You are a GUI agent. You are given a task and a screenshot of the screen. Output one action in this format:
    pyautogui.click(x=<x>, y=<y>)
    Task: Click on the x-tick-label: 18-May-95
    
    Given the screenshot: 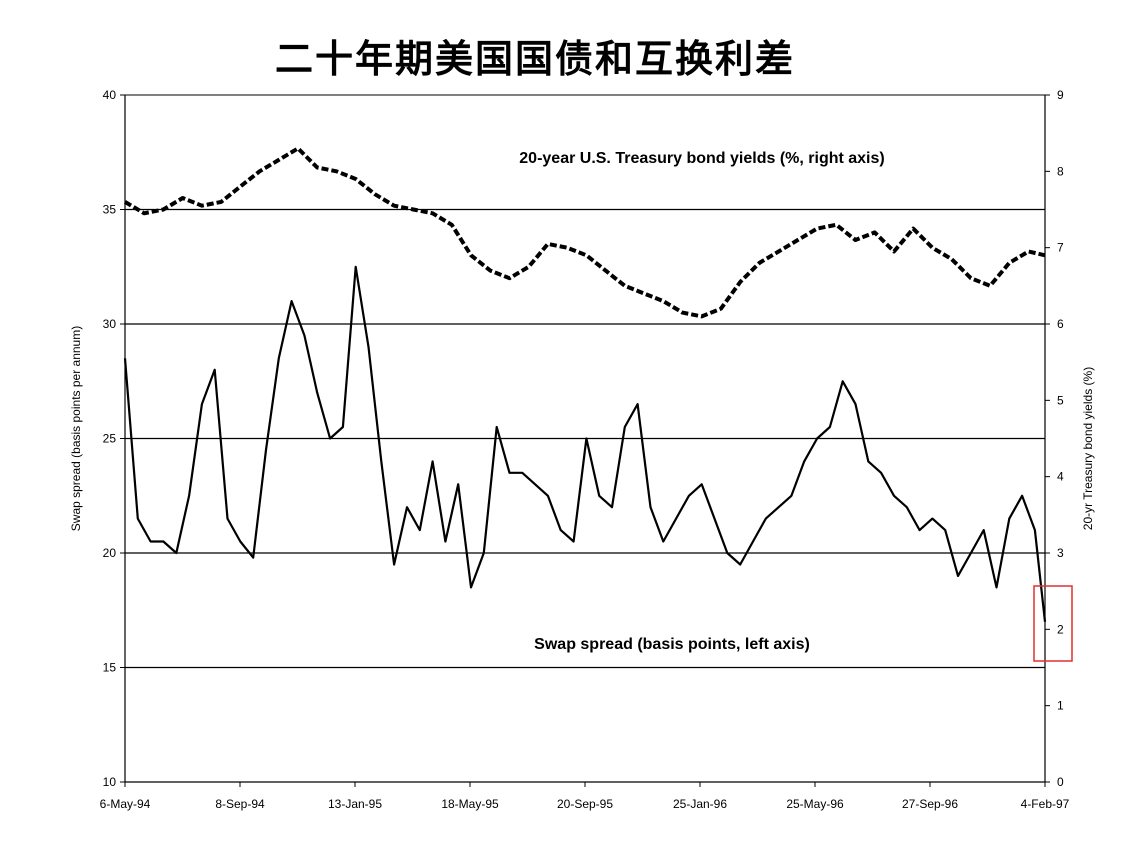 What is the action you would take?
    pyautogui.click(x=470, y=804)
    